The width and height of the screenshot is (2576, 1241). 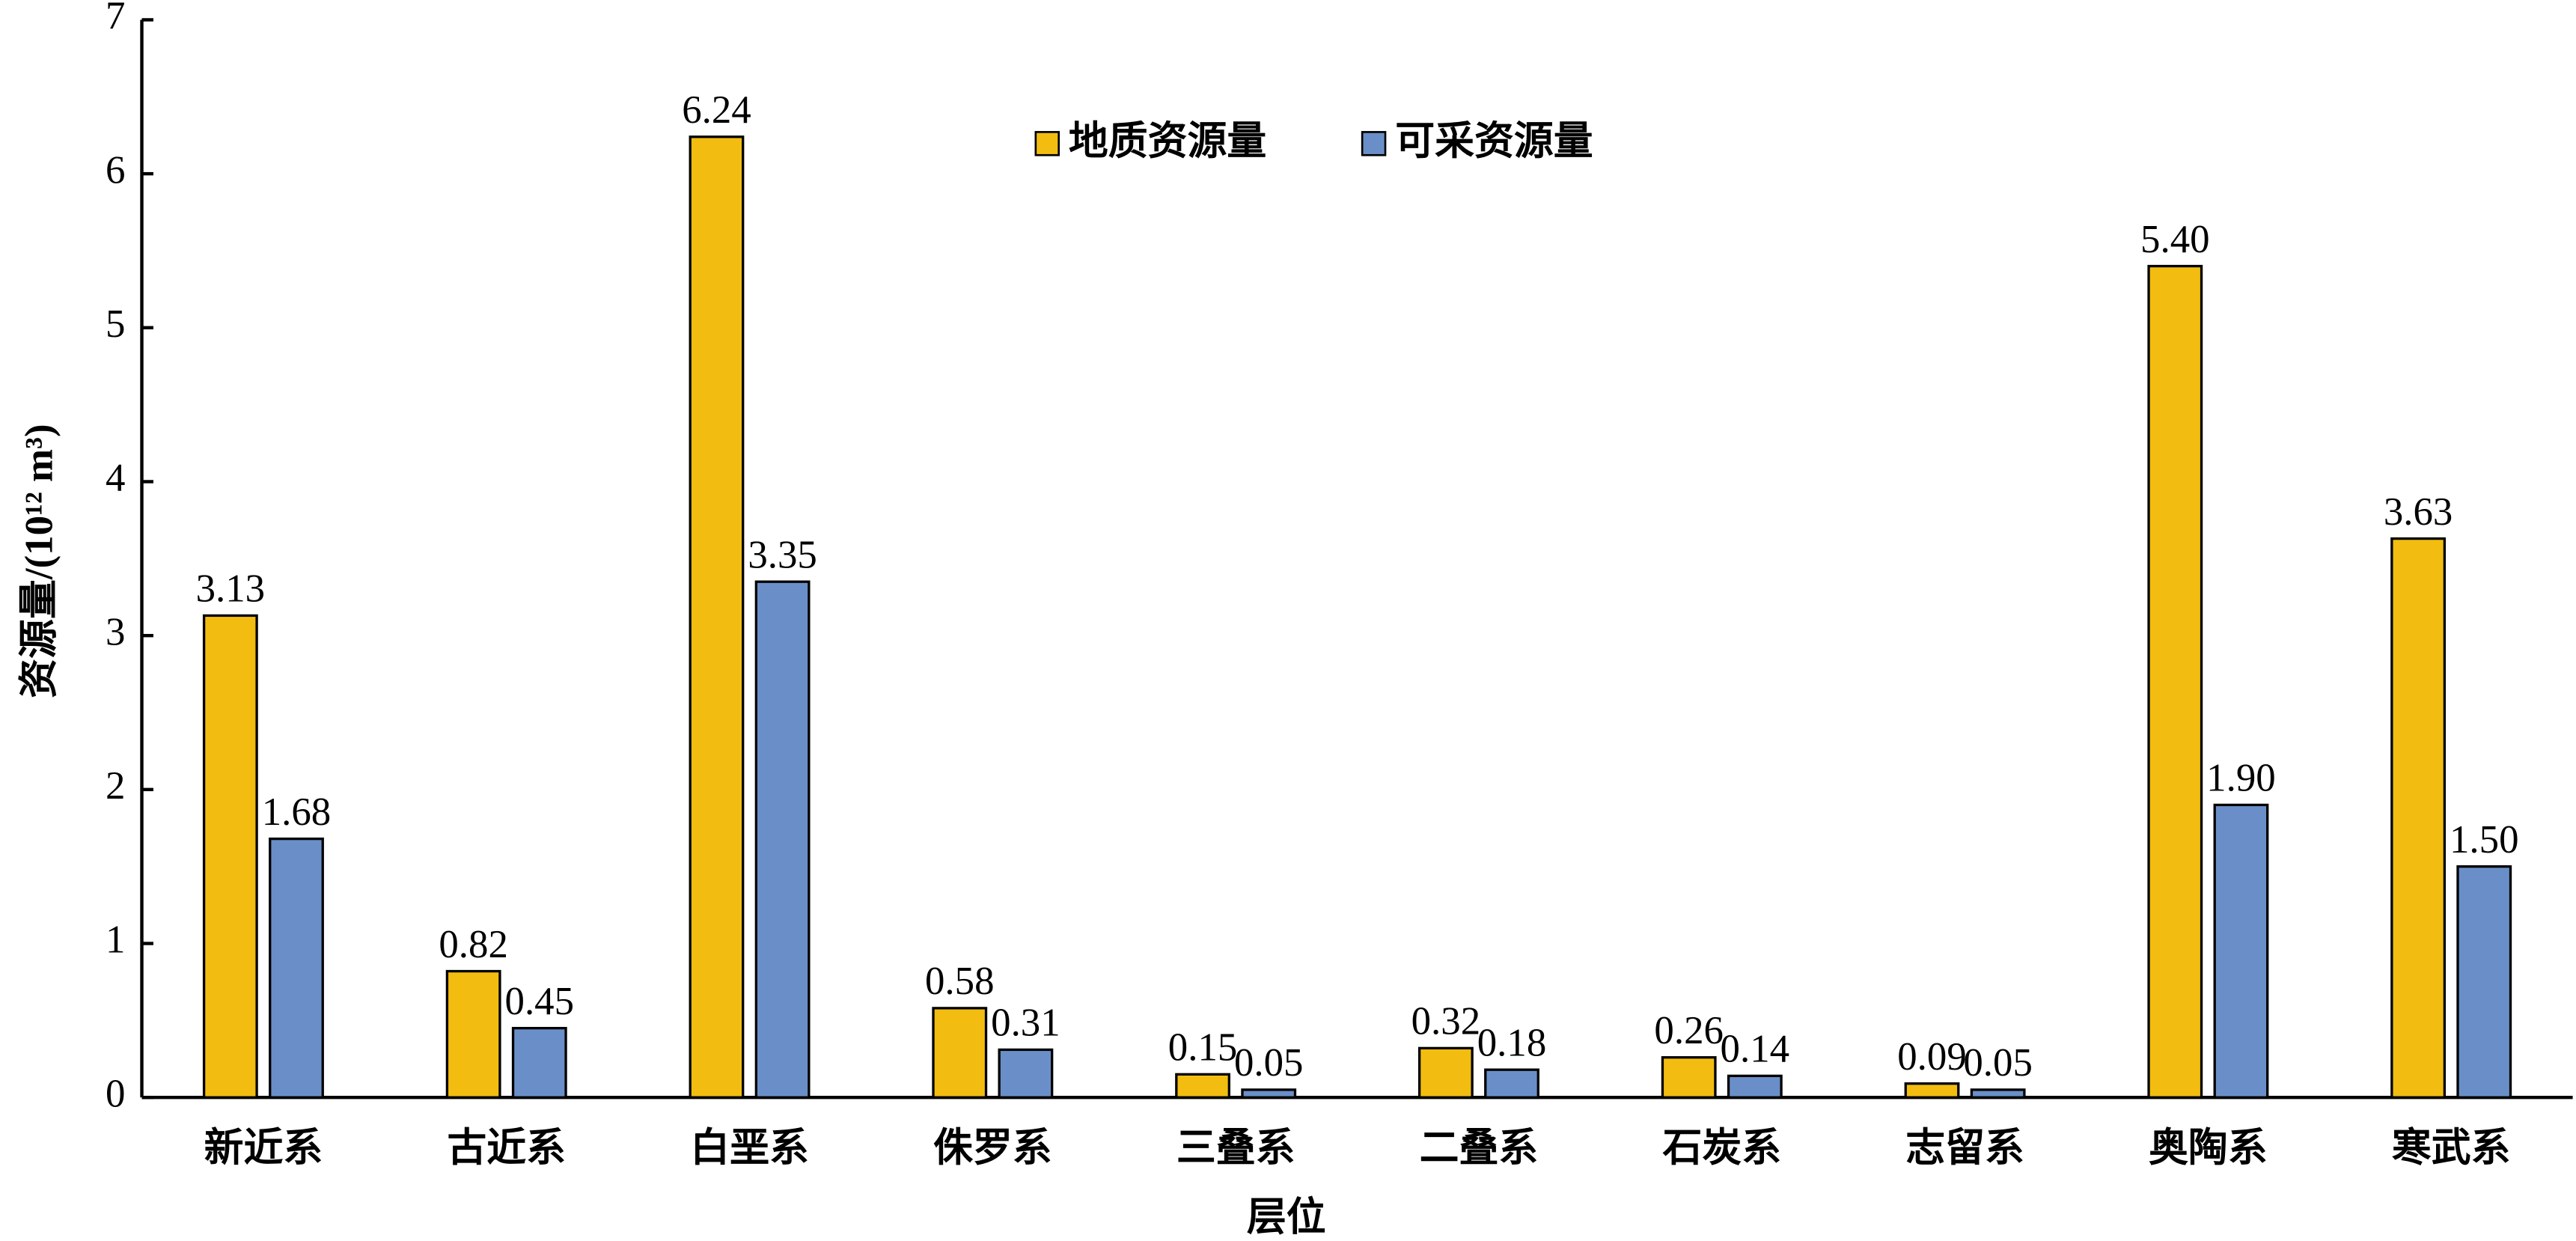 What do you see at coordinates (1479, 1148) in the screenshot?
I see `x-tick-label: 二叠系` at bounding box center [1479, 1148].